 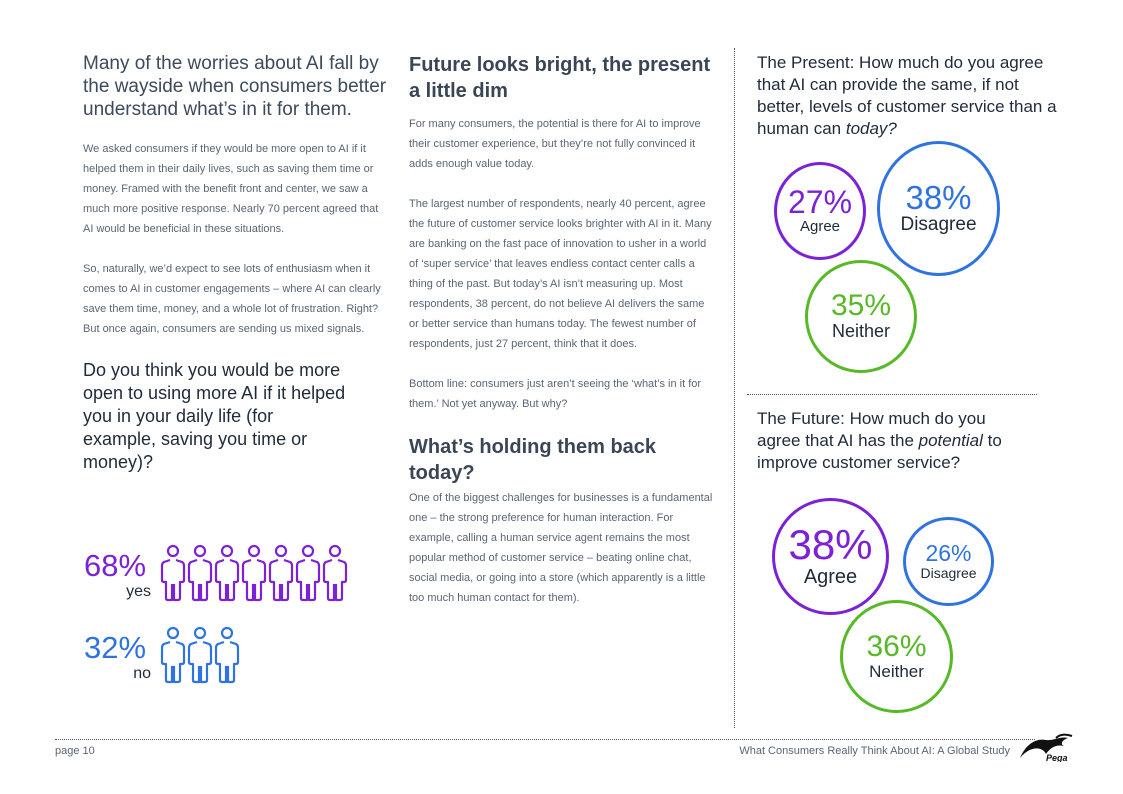 What do you see at coordinates (1046, 749) in the screenshot?
I see `pega-logo: Pega` at bounding box center [1046, 749].